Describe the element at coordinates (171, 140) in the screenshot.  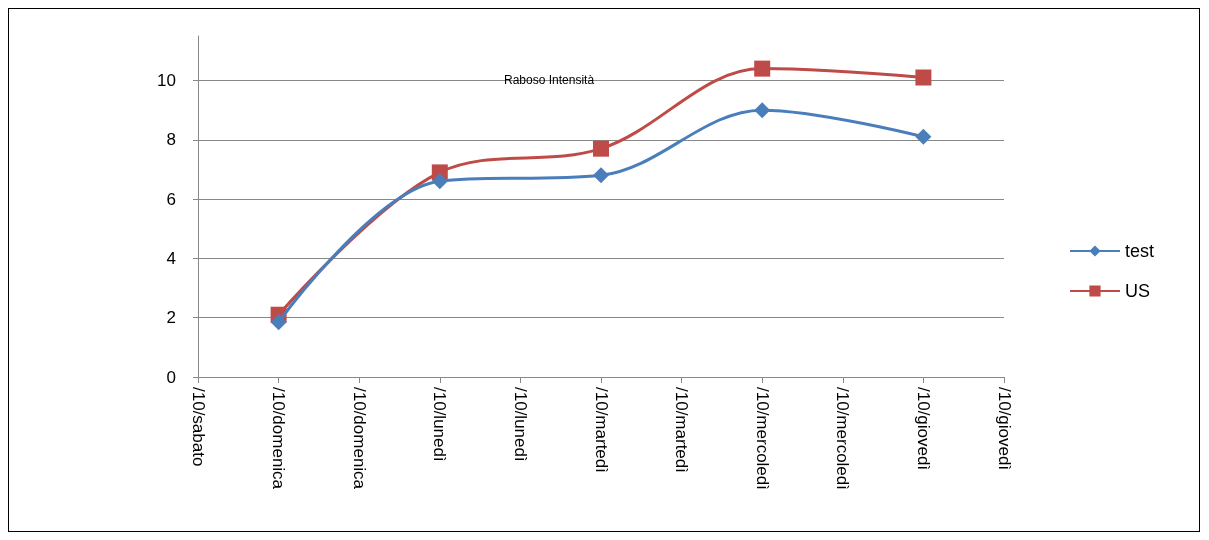
I see `y-tick-label: 8` at that location.